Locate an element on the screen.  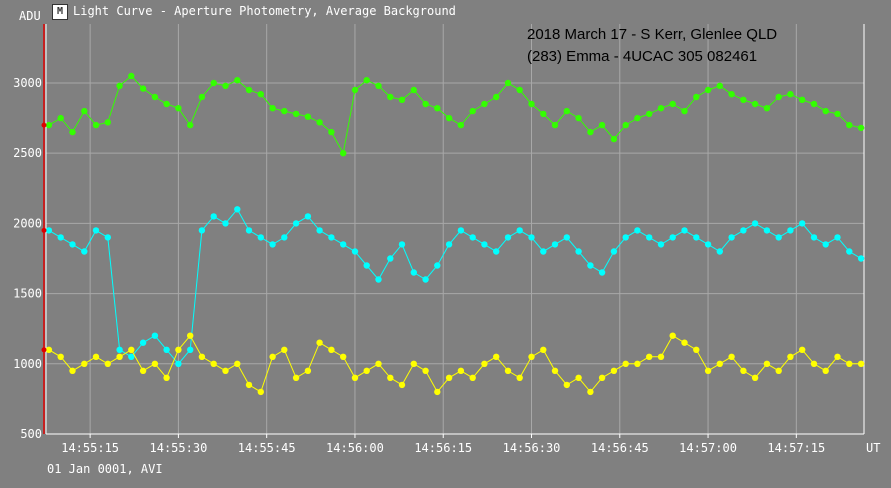
y-tick-label: 2000 is located at coordinates (27, 223).